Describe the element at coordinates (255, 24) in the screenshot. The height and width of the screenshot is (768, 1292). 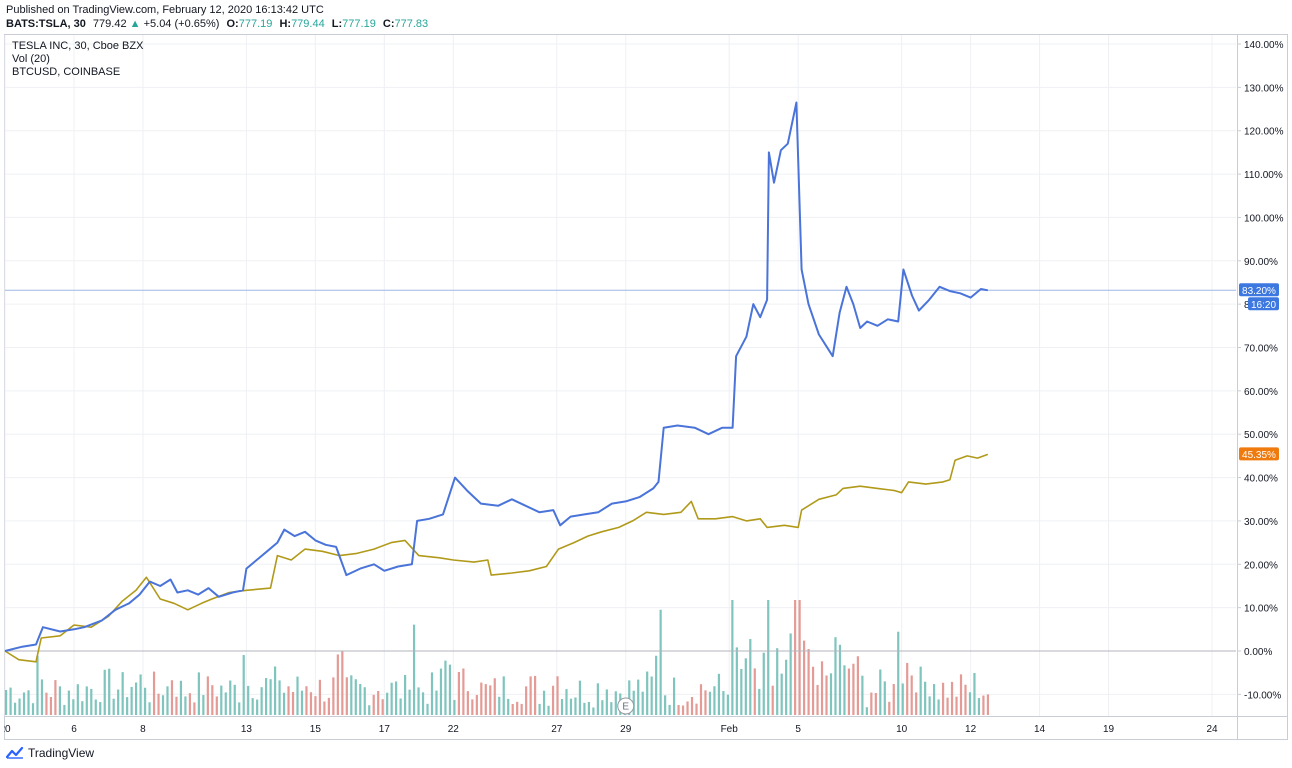
I see `open-value: 777.19` at that location.